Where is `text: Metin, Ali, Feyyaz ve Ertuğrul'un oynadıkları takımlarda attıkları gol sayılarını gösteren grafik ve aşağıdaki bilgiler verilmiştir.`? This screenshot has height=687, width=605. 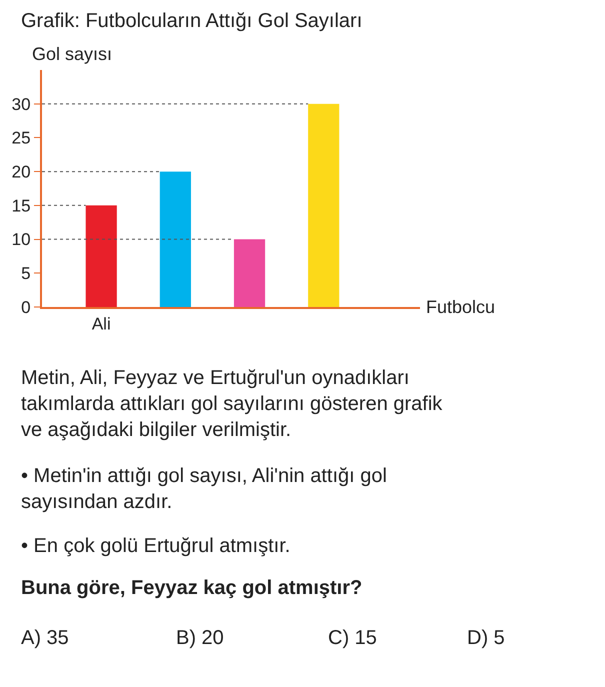 text: Metin, Ali, Feyyaz ve Ertuğrul'un oynadıkları takımlarda attıkları gol sayılarını gösteren grafik ve aşağıdaki bilgiler verilmiştir. is located at coordinates (232, 404).